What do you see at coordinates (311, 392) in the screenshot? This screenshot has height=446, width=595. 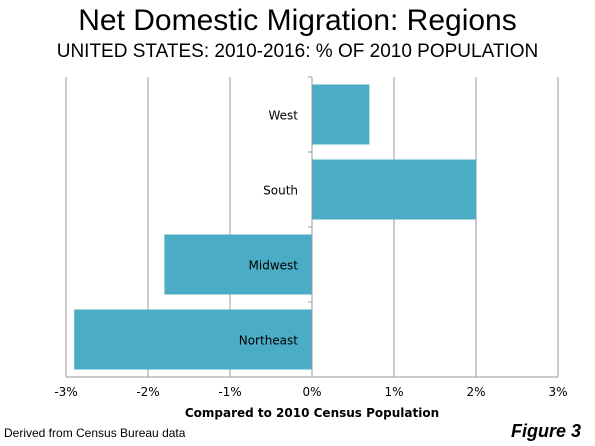 I see `x-tick-label: 0%` at bounding box center [311, 392].